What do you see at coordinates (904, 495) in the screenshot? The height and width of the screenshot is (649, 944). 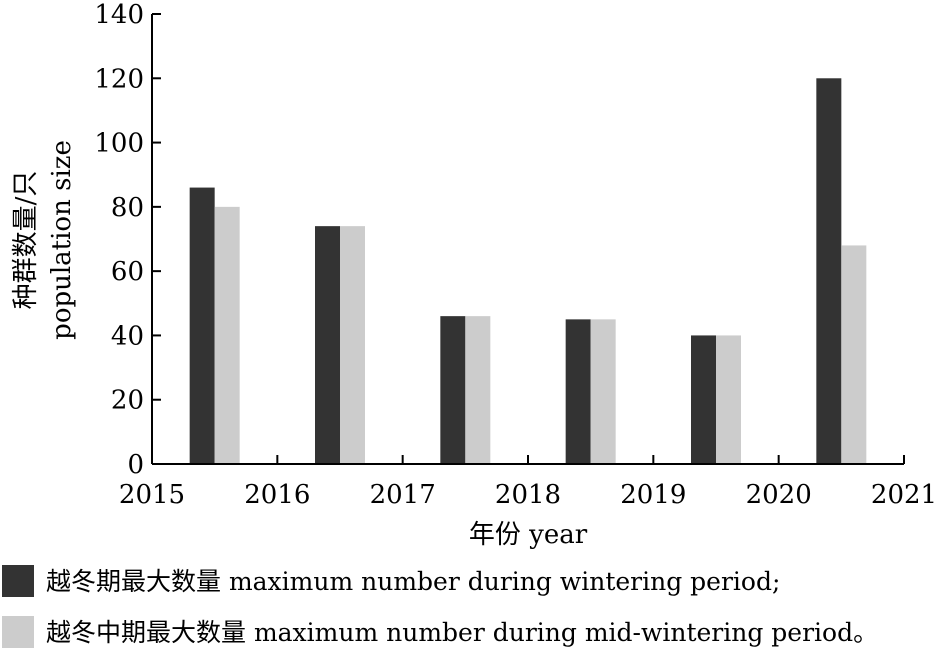 I see `x-tick-label: 2021` at bounding box center [904, 495].